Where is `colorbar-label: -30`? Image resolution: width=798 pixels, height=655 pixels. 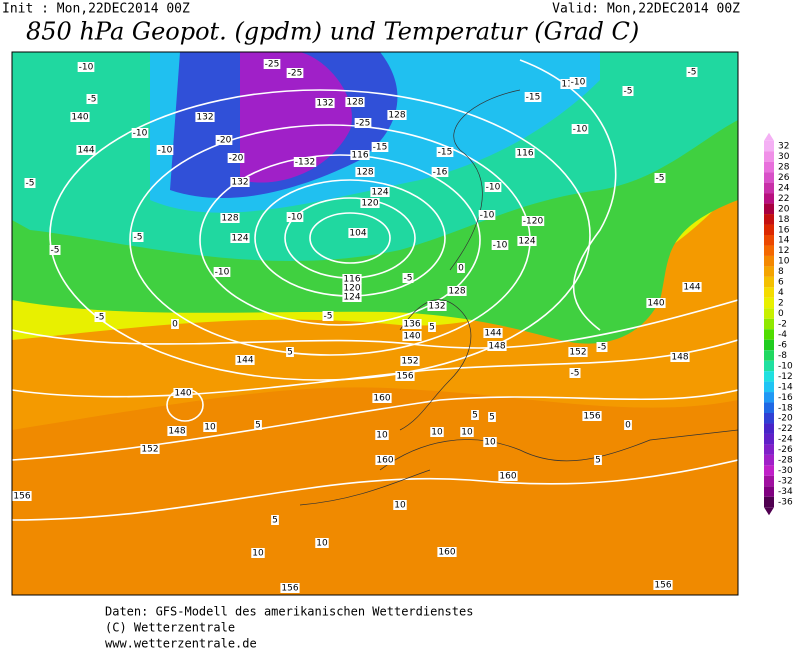 colorbar-label: -30 is located at coordinates (785, 471).